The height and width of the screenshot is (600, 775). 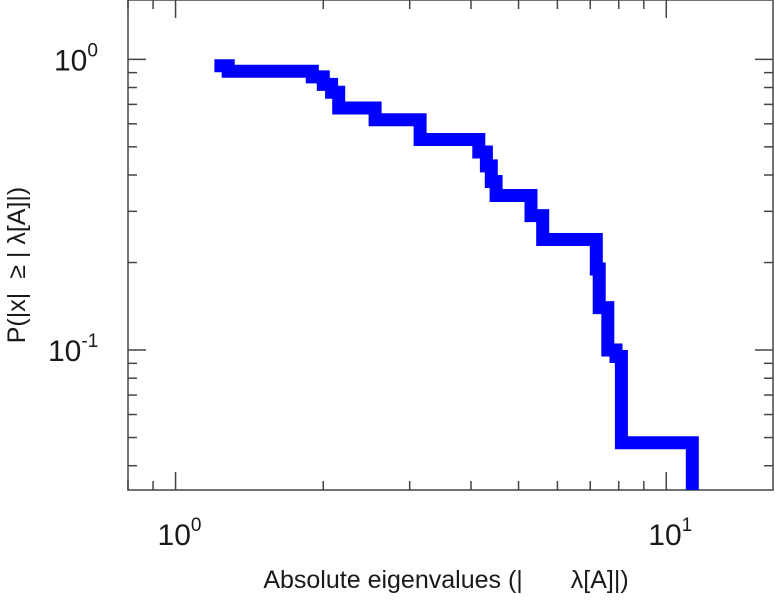 What do you see at coordinates (196, 525) in the screenshot?
I see `x-tick-label-exponent: 0` at bounding box center [196, 525].